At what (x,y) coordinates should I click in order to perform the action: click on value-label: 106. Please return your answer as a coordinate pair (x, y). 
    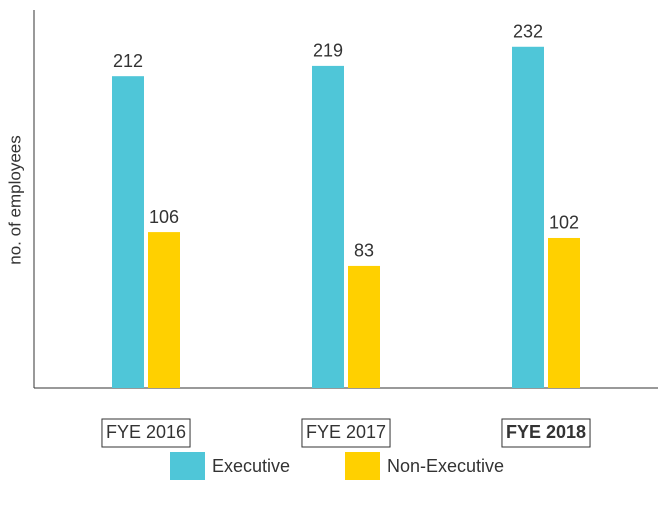
    Looking at the image, I should click on (164, 217).